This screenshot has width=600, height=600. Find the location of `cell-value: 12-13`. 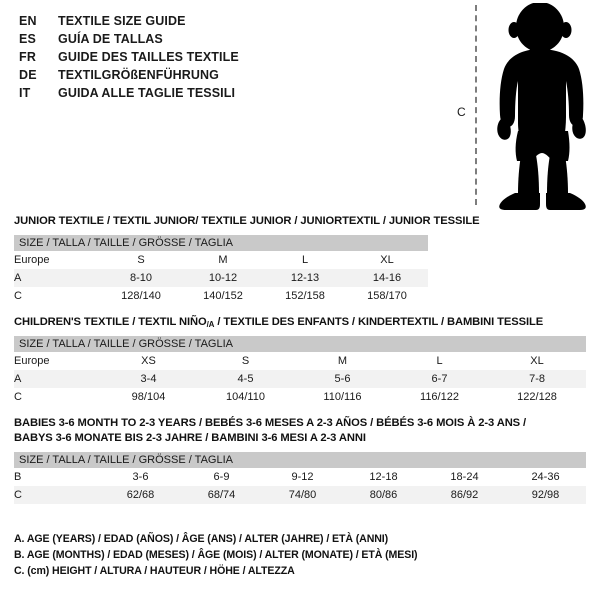

cell-value: 12-13 is located at coordinates (305, 278).